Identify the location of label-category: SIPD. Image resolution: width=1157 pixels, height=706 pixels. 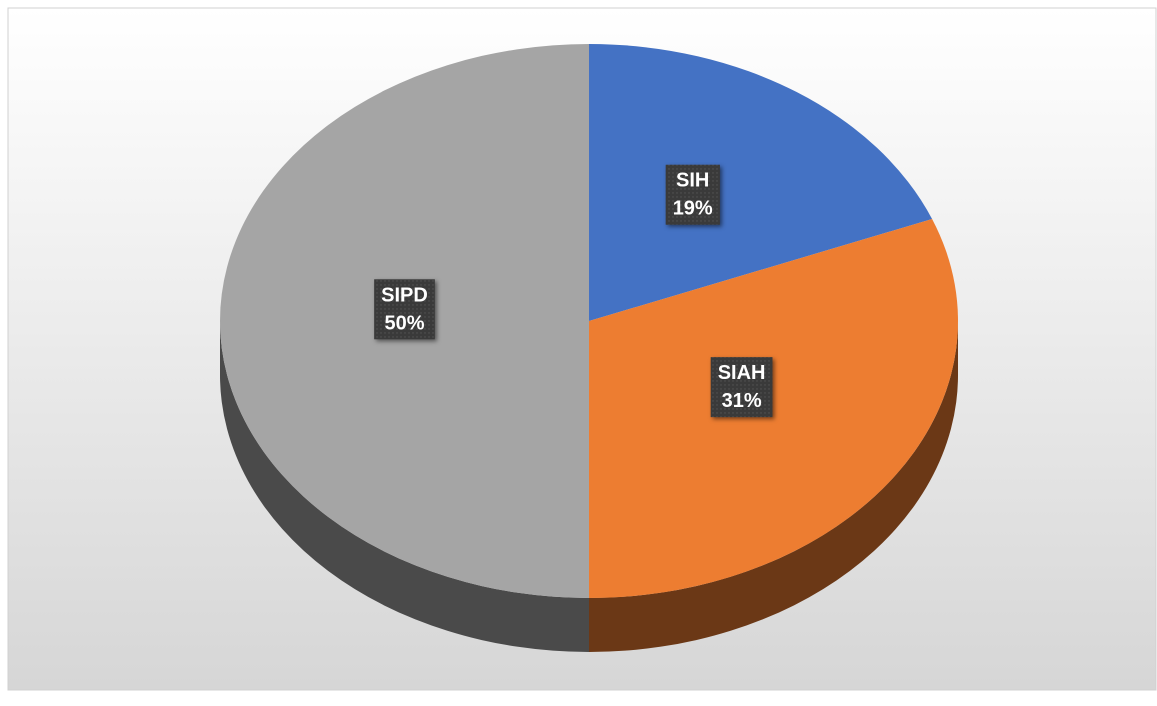
(404, 295).